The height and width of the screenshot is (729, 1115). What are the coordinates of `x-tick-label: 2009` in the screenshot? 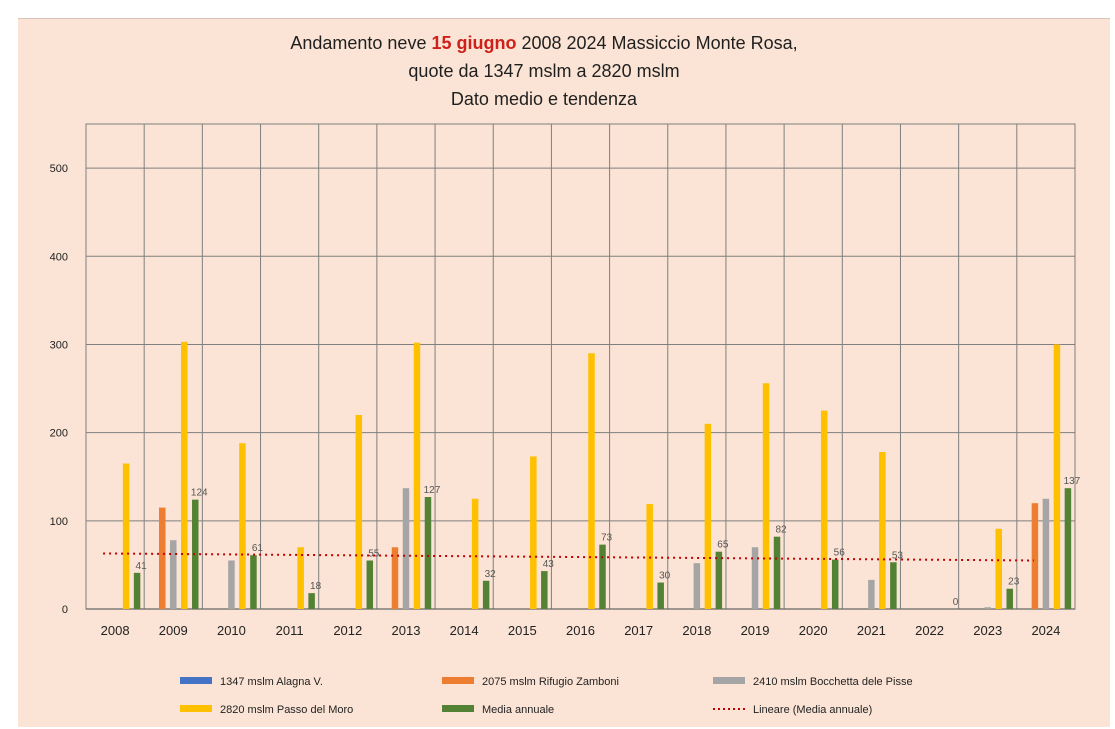 It's located at (173, 630).